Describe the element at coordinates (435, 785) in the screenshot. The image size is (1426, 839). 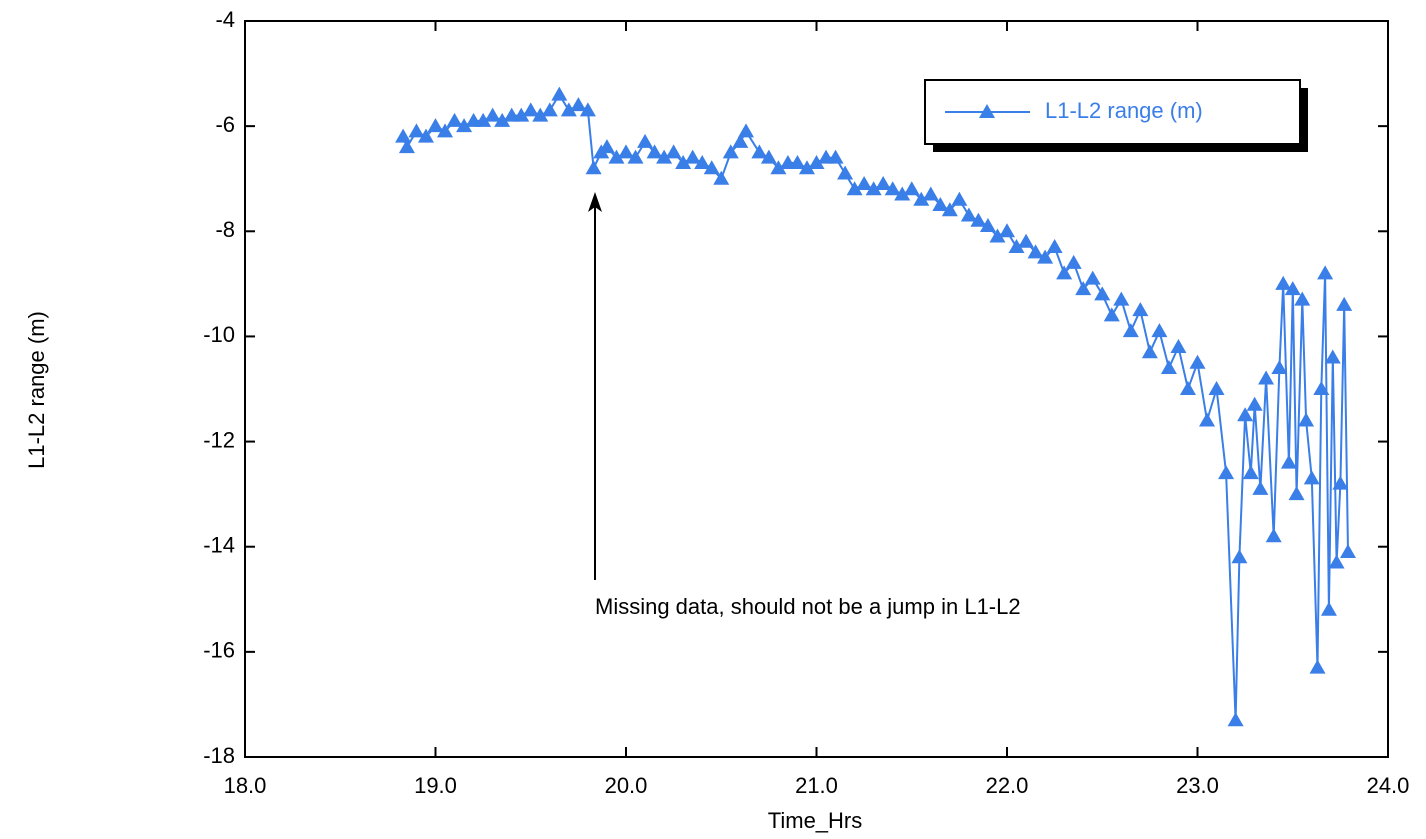
I see `x-tick-label: 19.0` at that location.